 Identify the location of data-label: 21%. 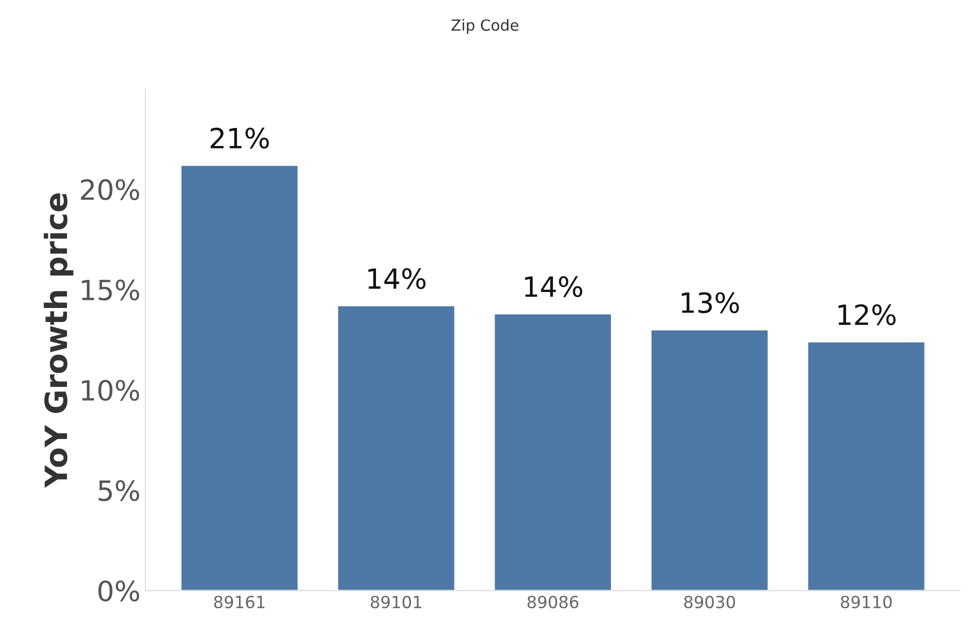
(239, 138).